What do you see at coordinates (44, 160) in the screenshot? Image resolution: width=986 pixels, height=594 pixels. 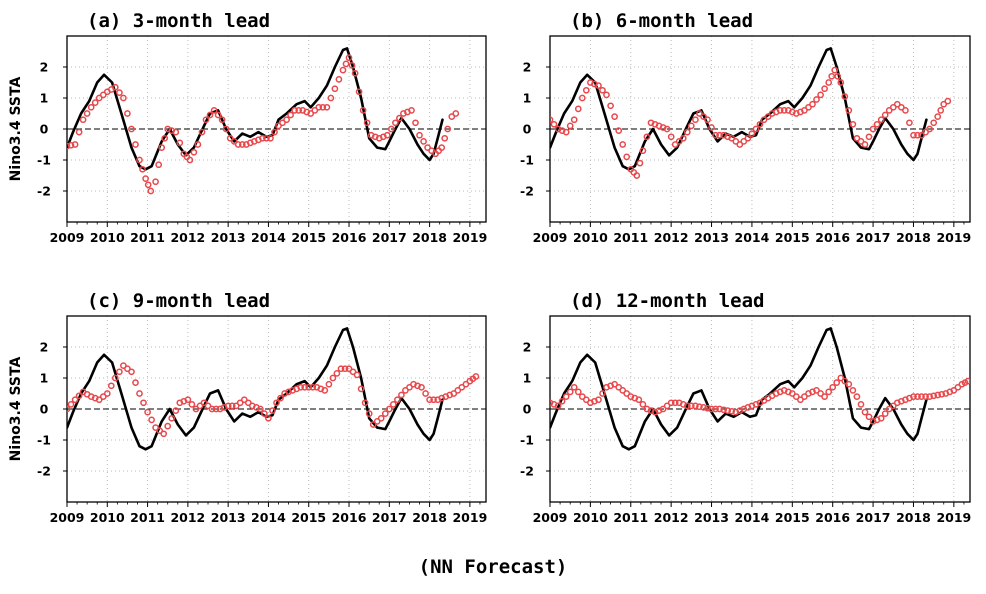 I see `y-tick-label: -1` at bounding box center [44, 160].